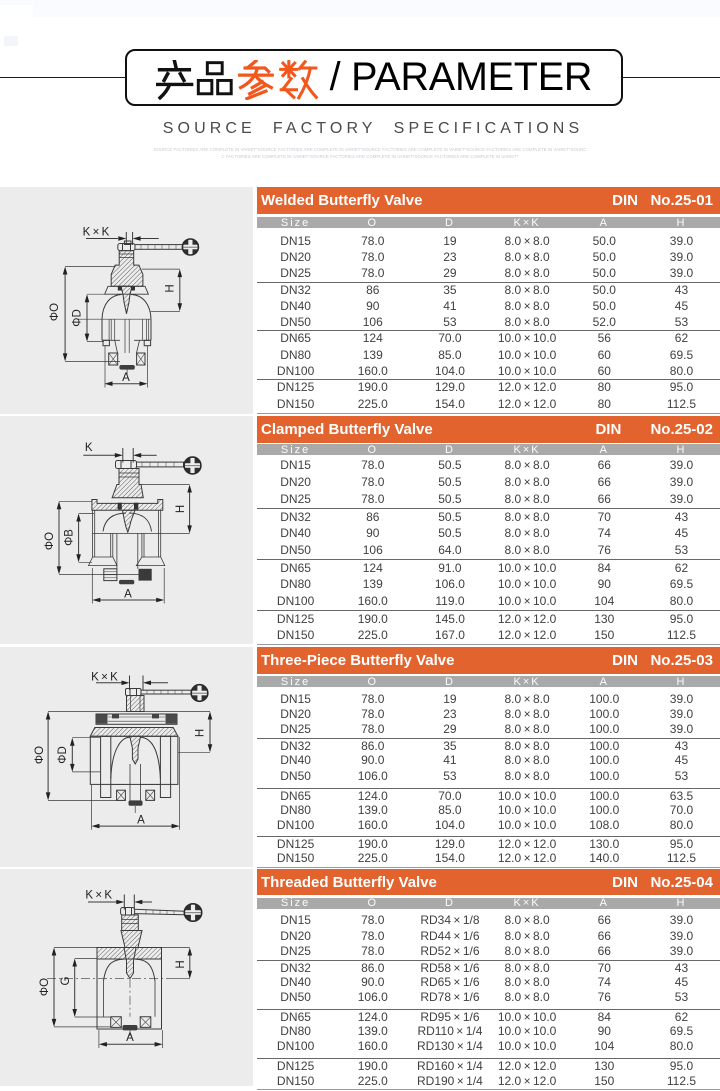 The image size is (720, 1091). Describe the element at coordinates (89, 448) in the screenshot. I see `svg-text: K` at that location.